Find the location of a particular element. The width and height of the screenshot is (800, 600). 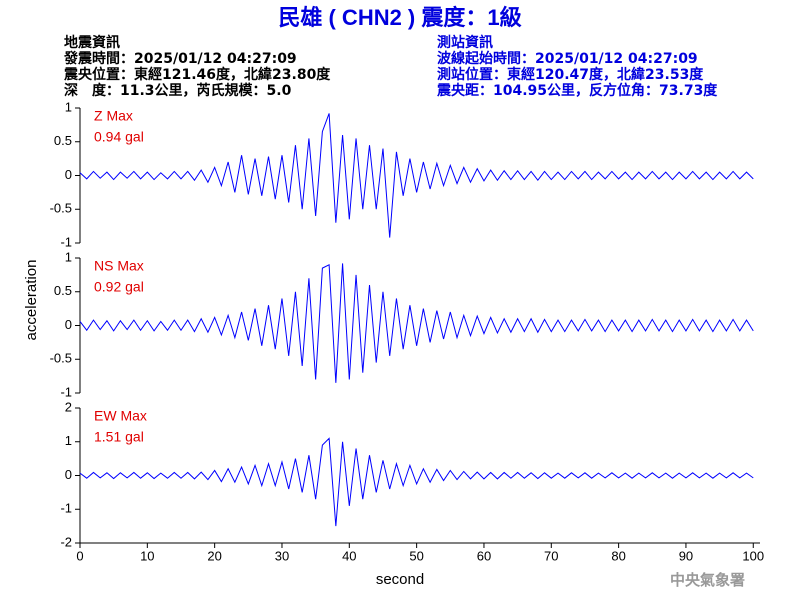

info-line: 深 度：11.3公里，芮氏規模：5.0 is located at coordinates (178, 90).